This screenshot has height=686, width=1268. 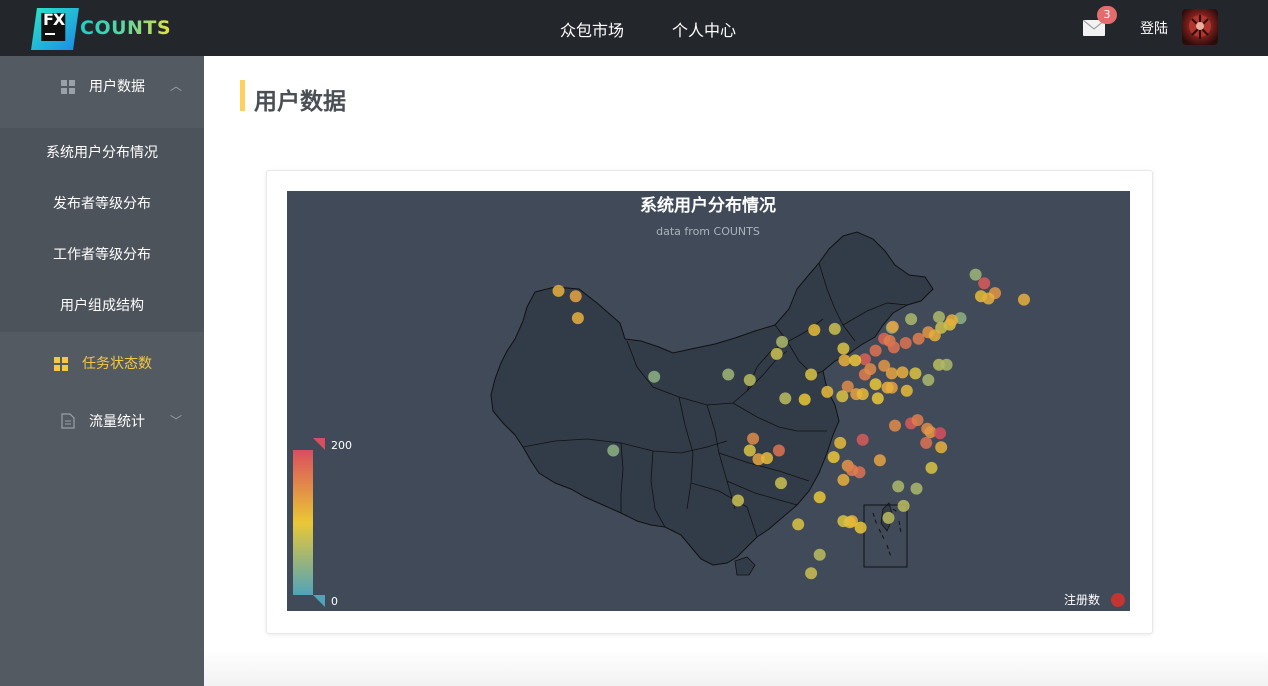 What do you see at coordinates (102, 153) in the screenshot?
I see `sidebar-item-user-distribution: 系统用户分布情况` at bounding box center [102, 153].